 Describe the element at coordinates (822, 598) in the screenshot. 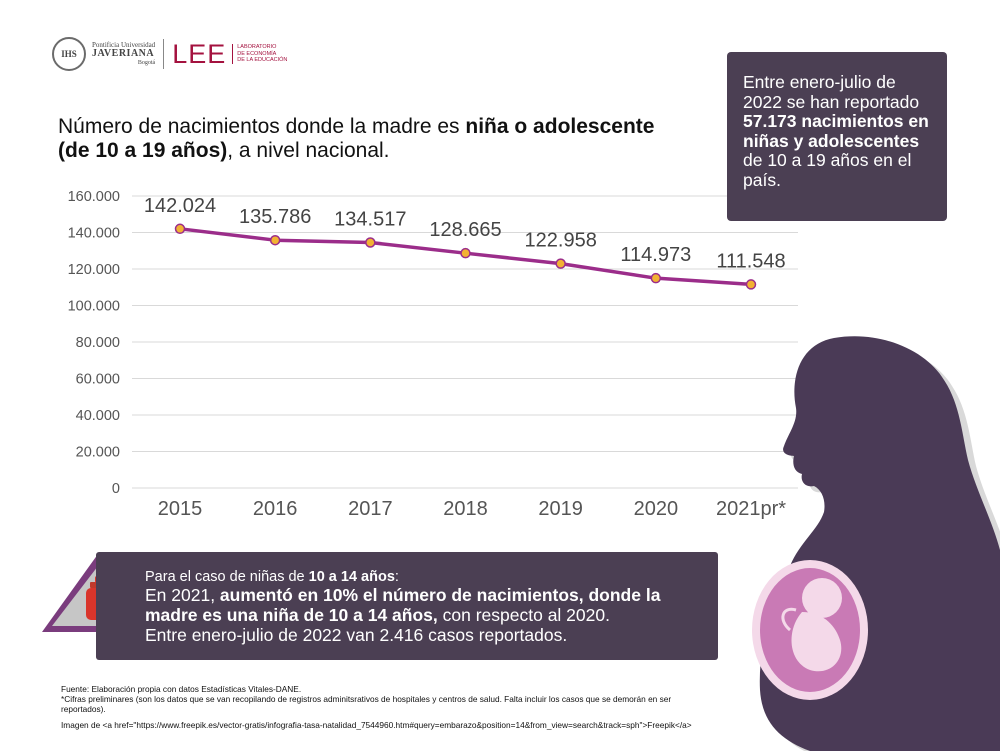

I see `fetus-head` at that location.